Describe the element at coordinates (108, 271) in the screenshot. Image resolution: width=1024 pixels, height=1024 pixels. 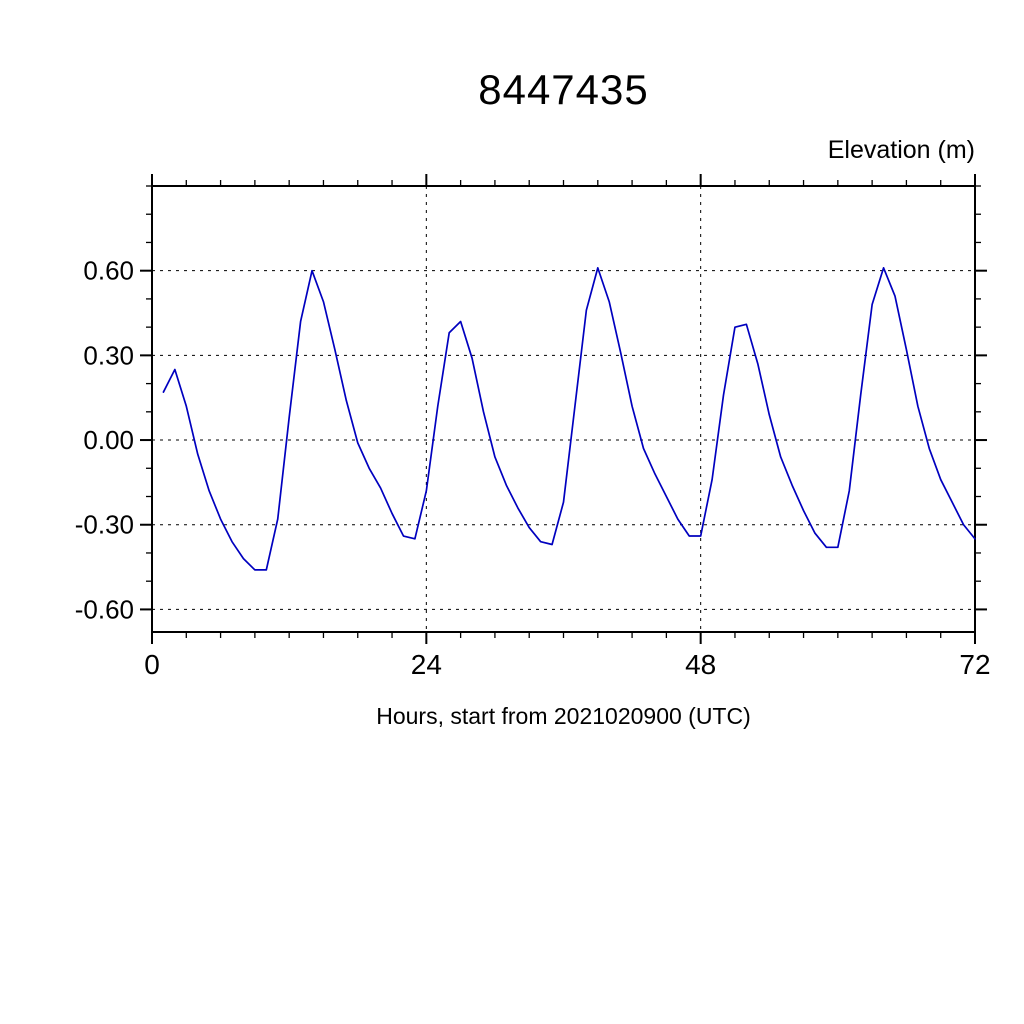
I see `y-tick-label: 0.60` at that location.